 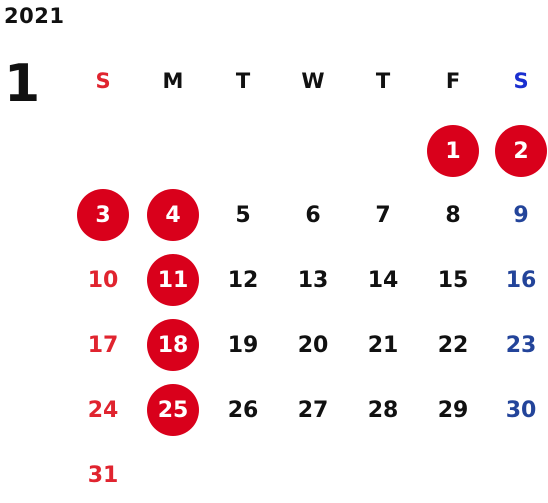 What do you see at coordinates (103, 475) in the screenshot?
I see `day-cell: 31` at bounding box center [103, 475].